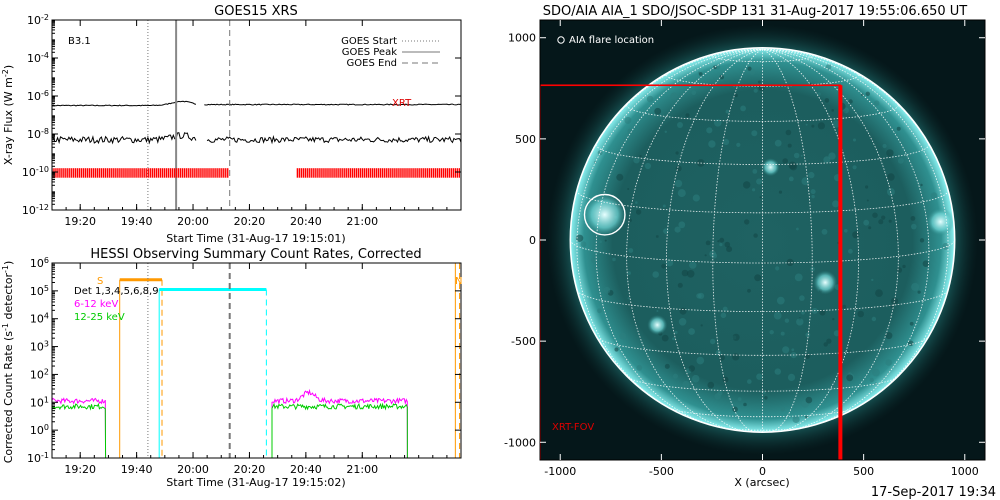 This screenshot has width=1000, height=500. What do you see at coordinates (8, 115) in the screenshot?
I see `goes-y-axis-label: X-ray Flux (W m-2)` at bounding box center [8, 115].